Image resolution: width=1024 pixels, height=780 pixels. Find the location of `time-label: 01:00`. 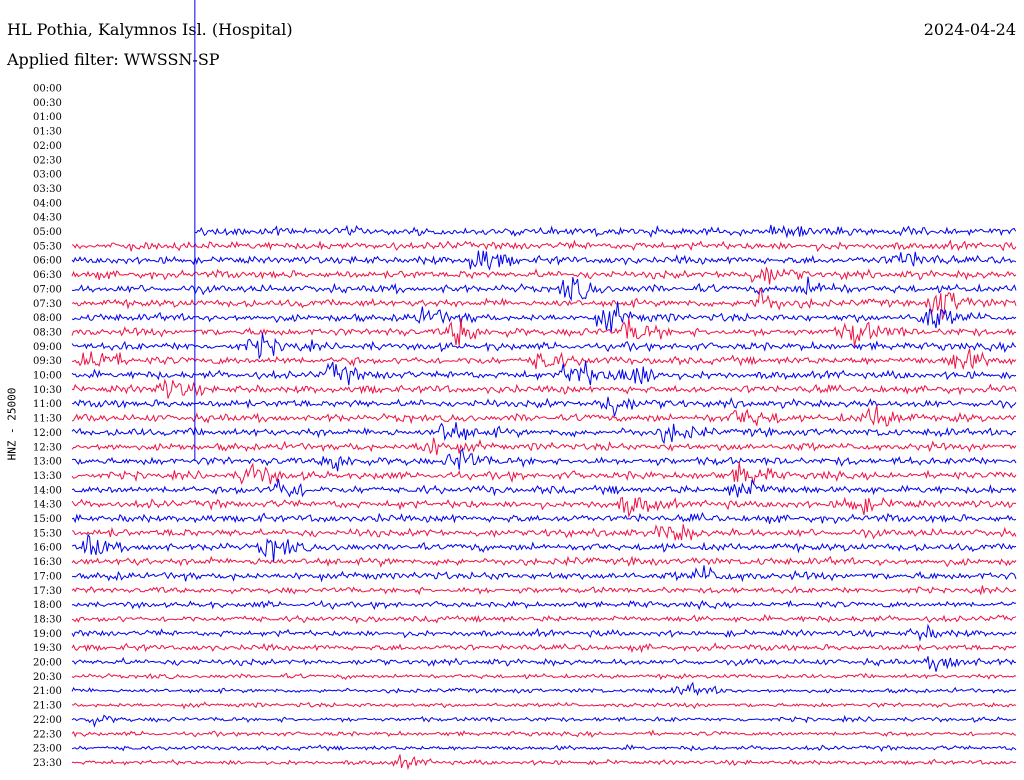

time-label: 01:00 is located at coordinates (47, 117).